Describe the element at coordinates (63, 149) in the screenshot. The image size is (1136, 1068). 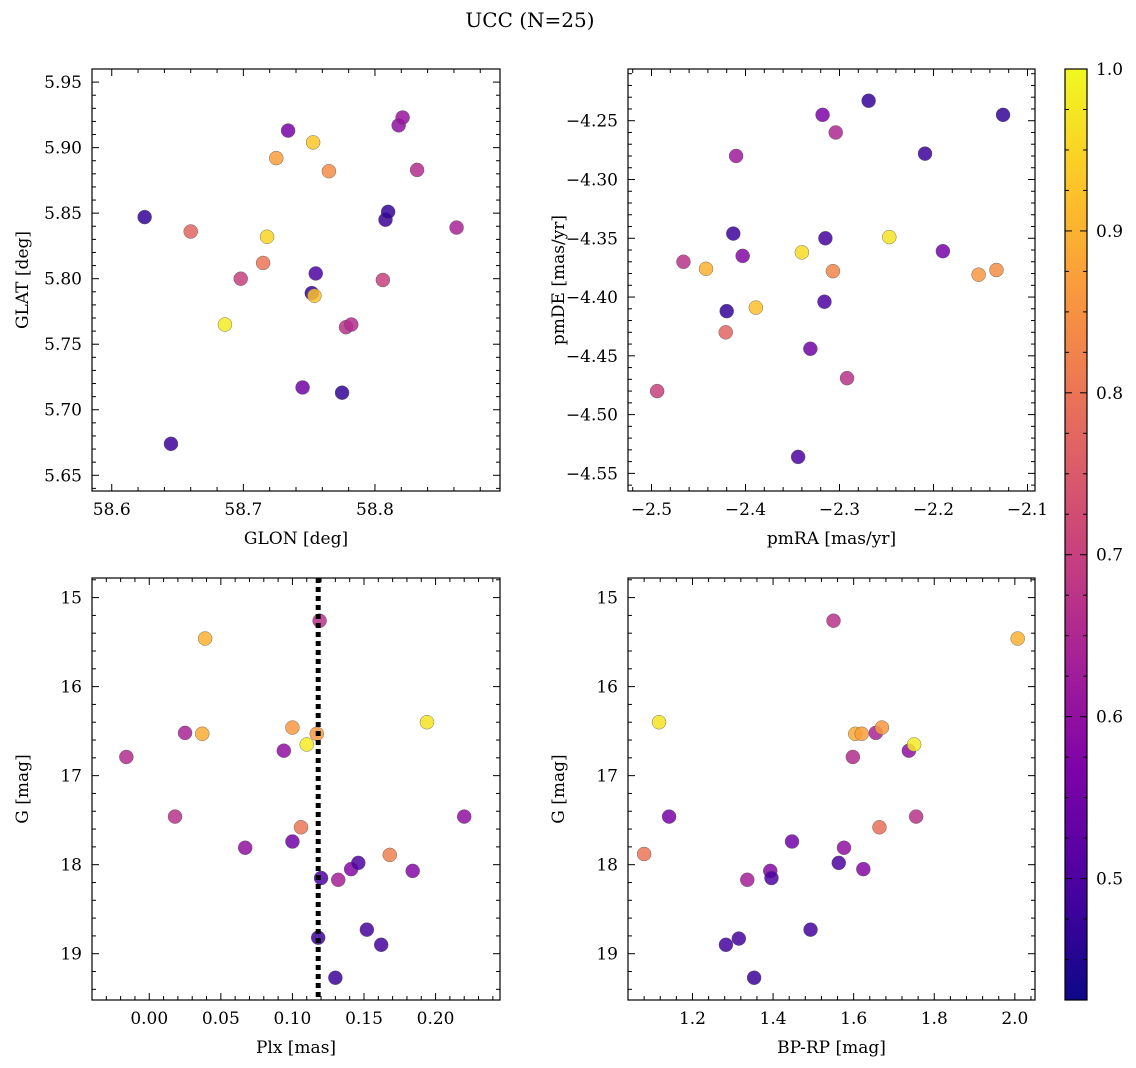
I see `y-tick-label: 5.90` at that location.